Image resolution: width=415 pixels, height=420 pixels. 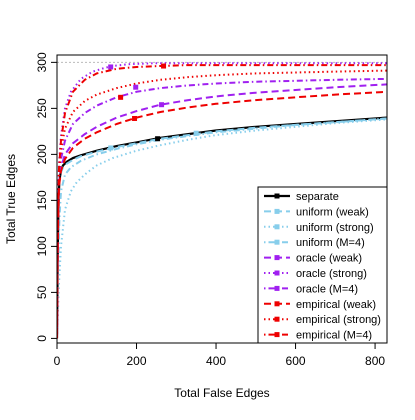 I want to click on x-axis: 0 200 400 600 800, so click(x=219, y=355).